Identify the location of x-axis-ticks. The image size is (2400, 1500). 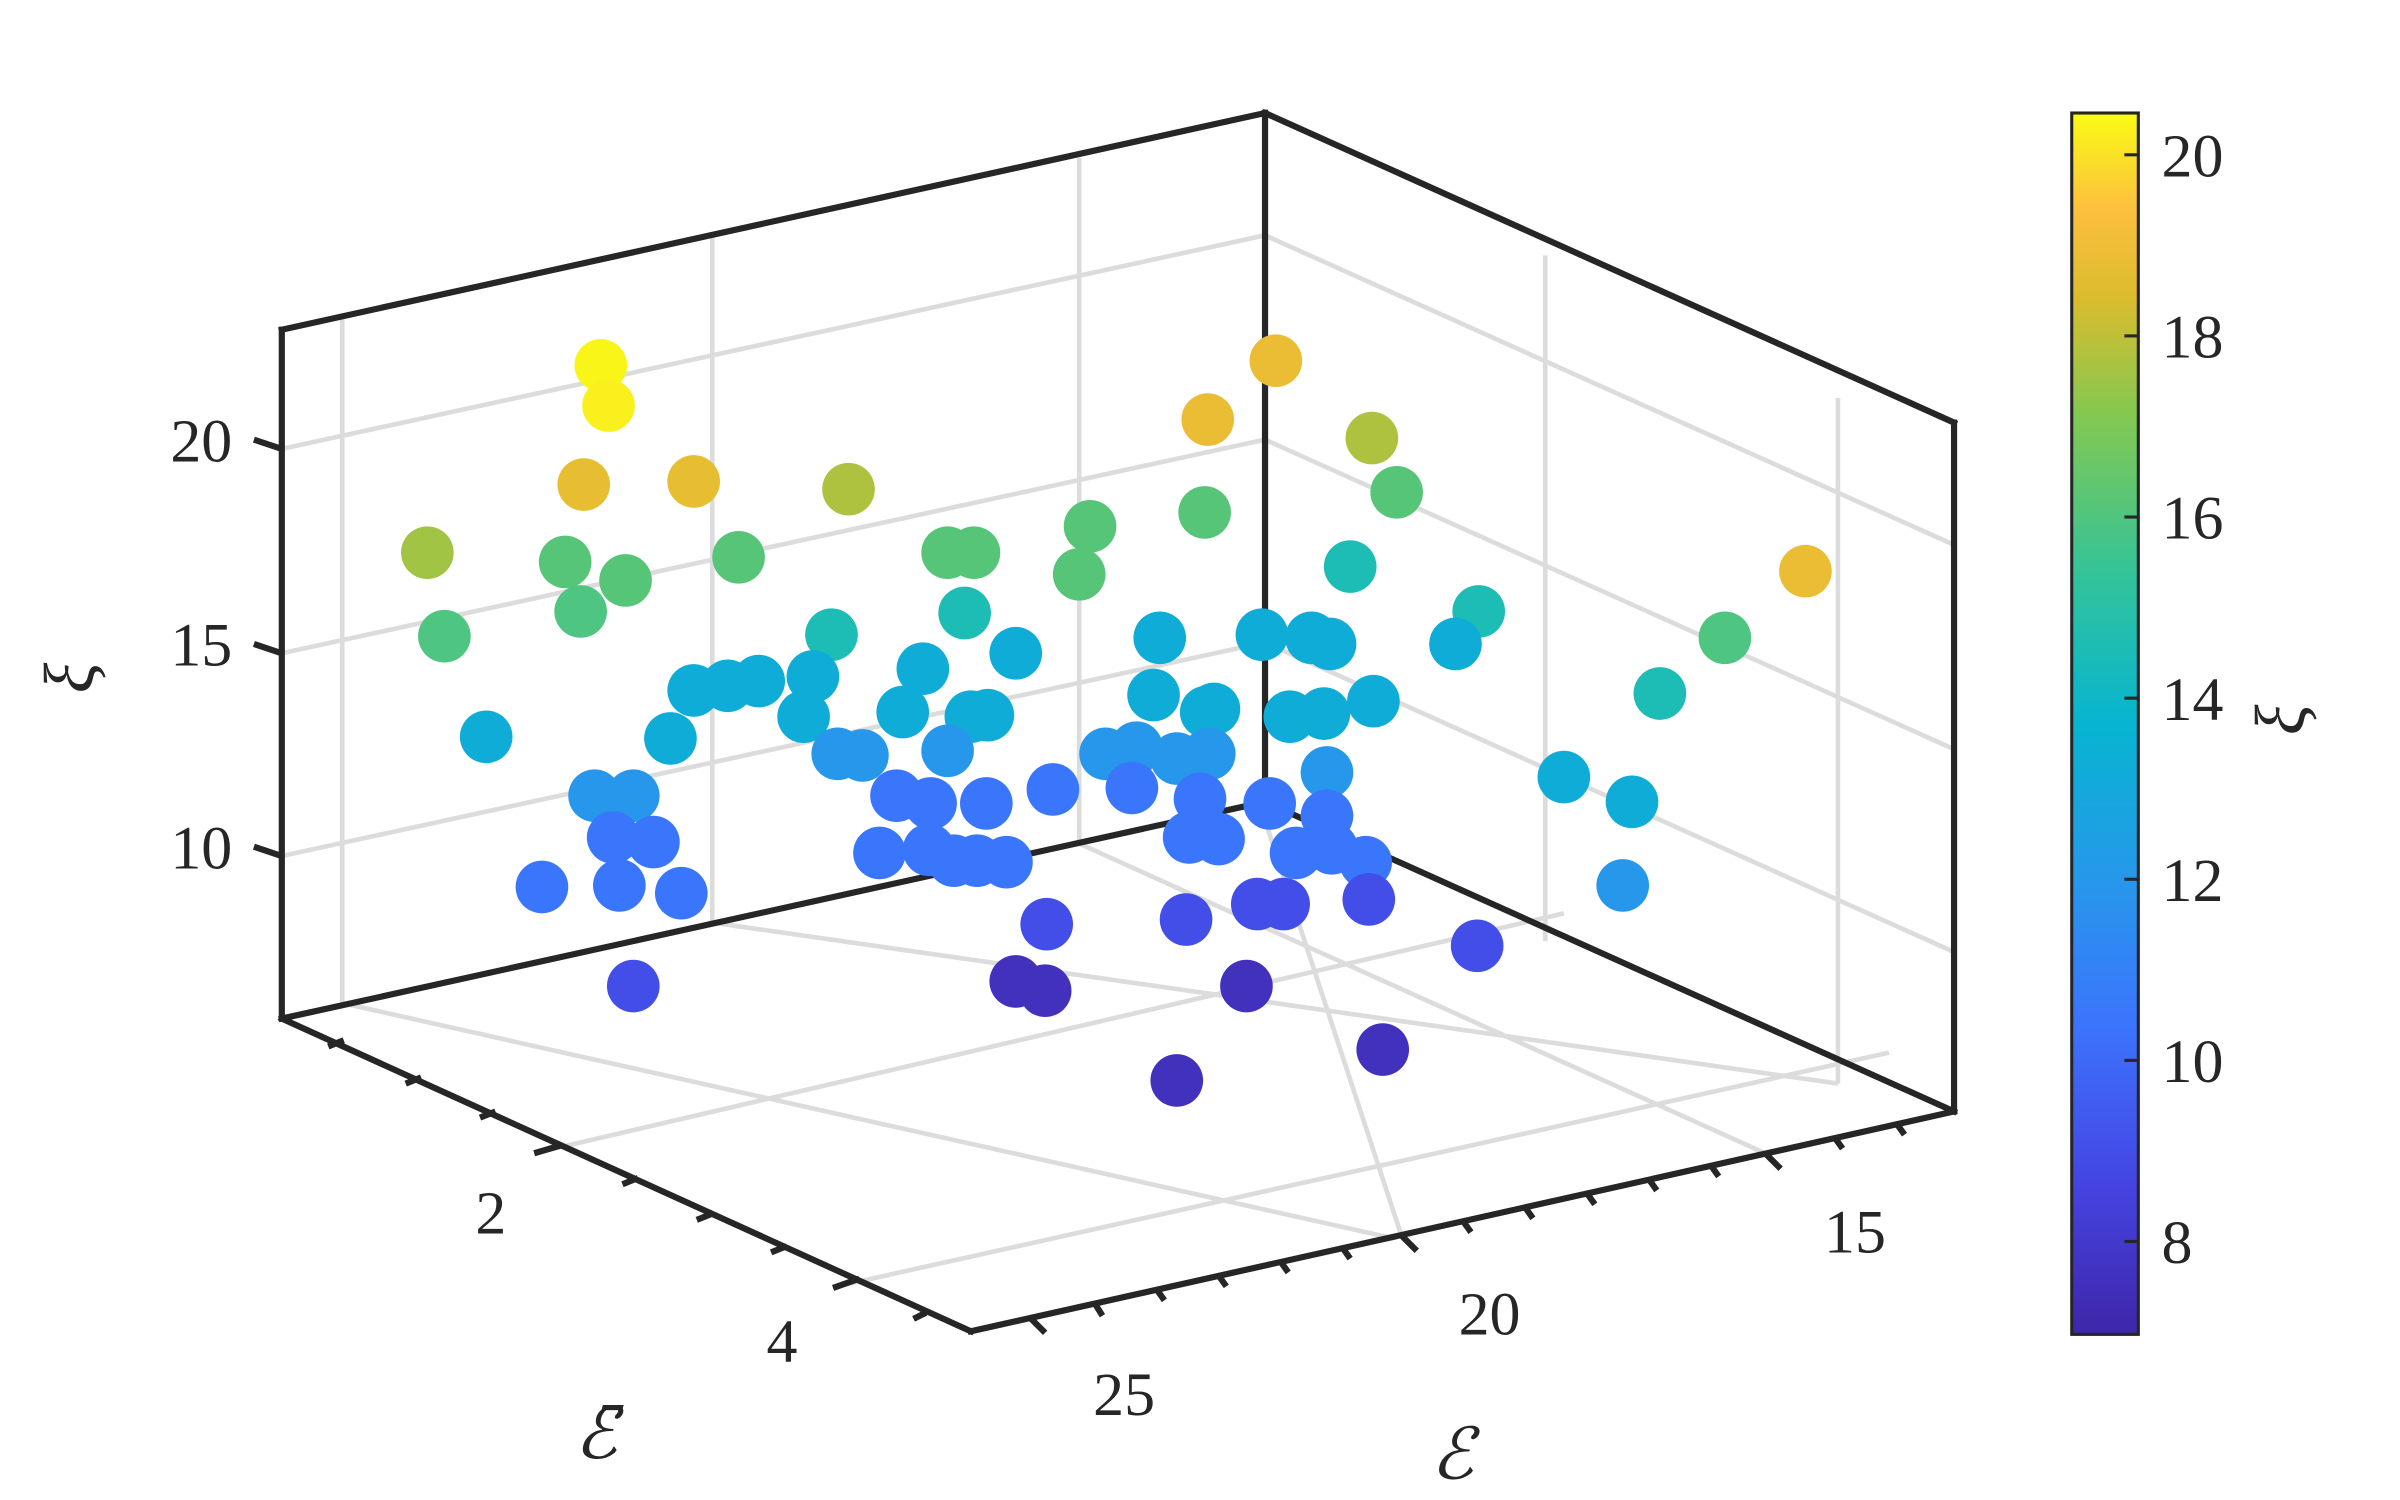
(627, 1179).